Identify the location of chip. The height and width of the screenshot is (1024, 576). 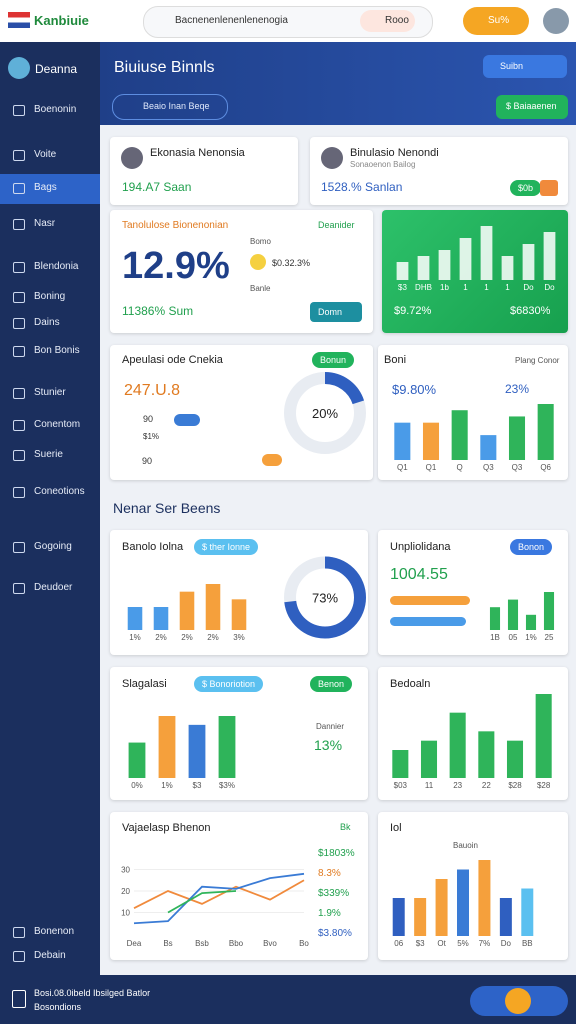
(387, 21).